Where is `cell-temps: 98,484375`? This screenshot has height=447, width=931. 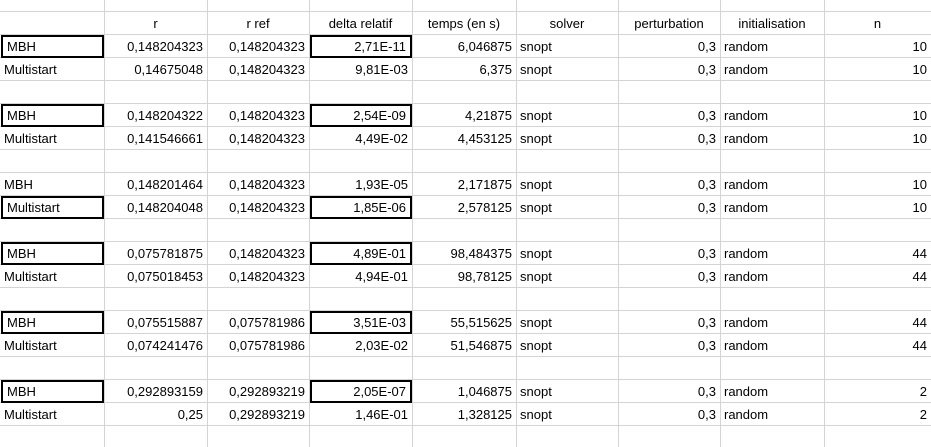 cell-temps: 98,484375 is located at coordinates (481, 253).